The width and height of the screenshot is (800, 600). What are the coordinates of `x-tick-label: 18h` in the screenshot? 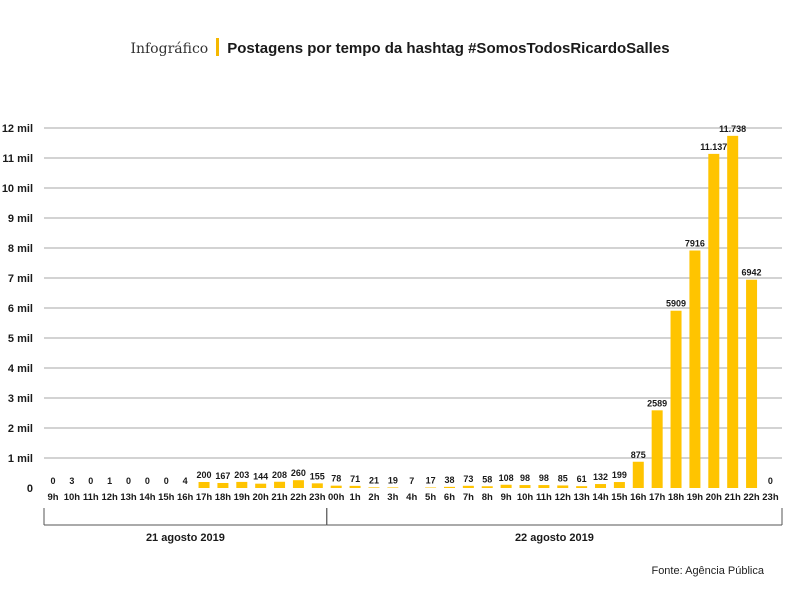 It's located at (223, 497).